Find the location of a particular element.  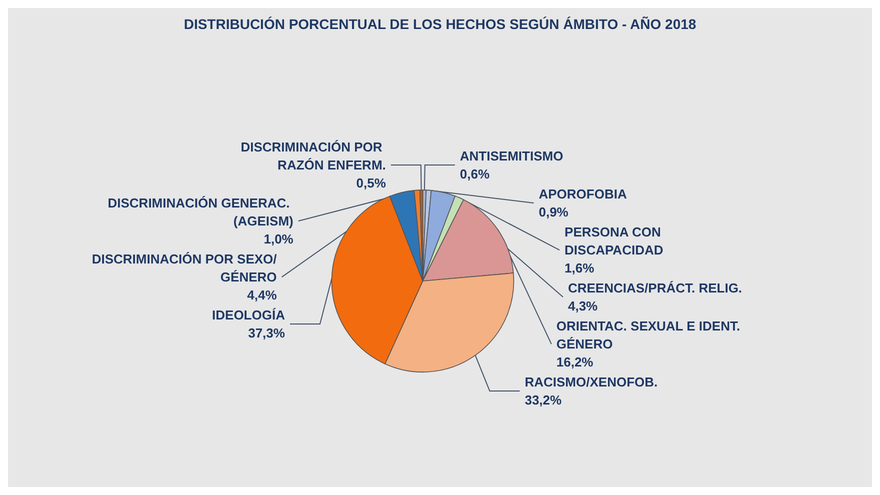

data-label: 4,4% is located at coordinates (262, 295).